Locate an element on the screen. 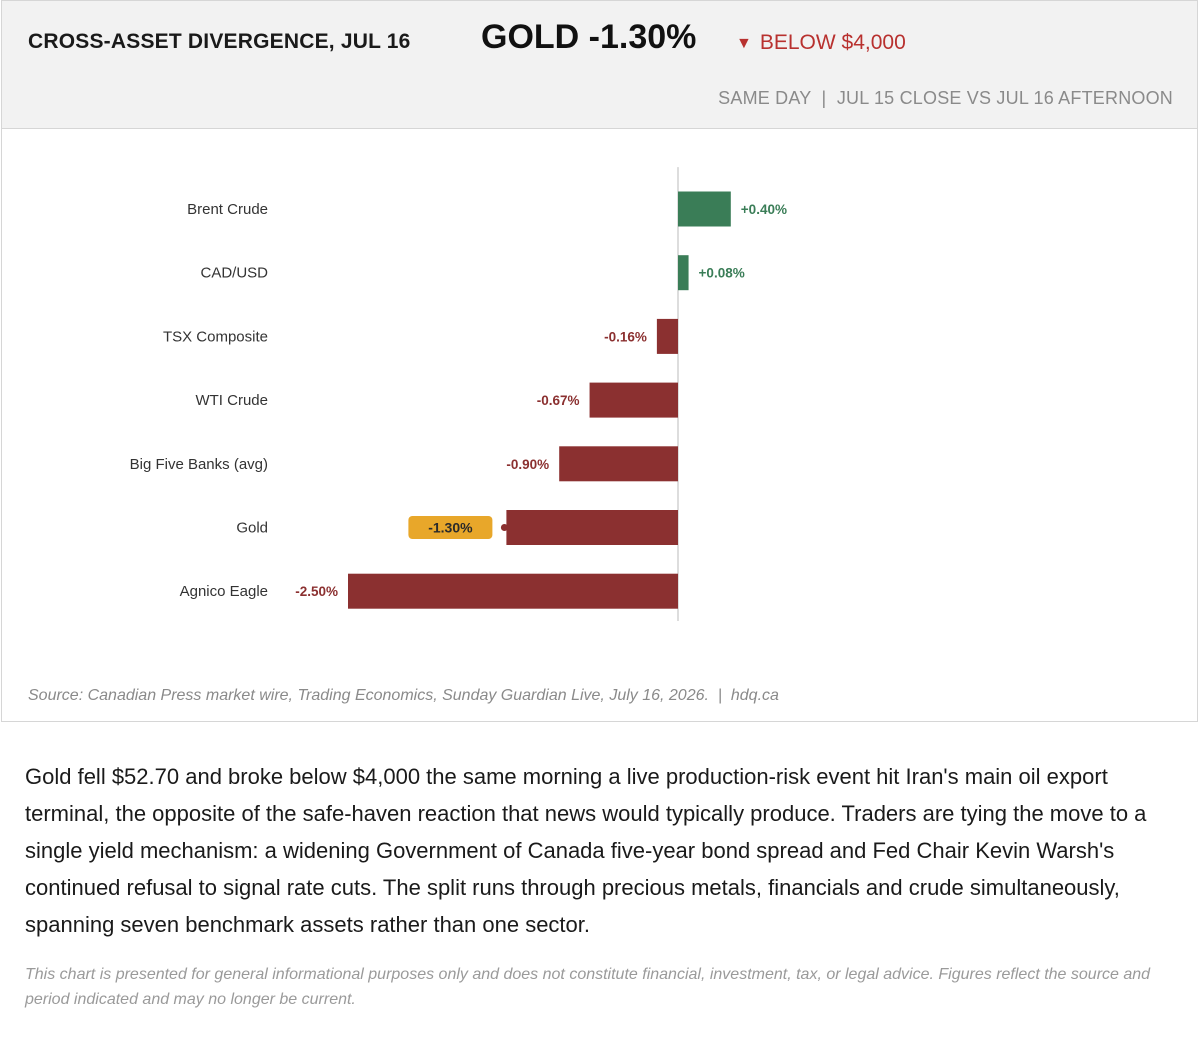  data-label-wti-crude: -0.67% is located at coordinates (558, 400).